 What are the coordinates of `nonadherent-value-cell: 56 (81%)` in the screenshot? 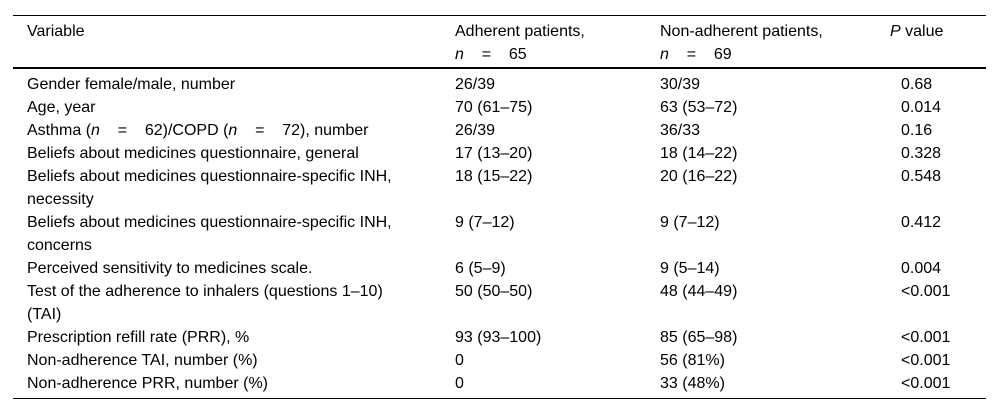 It's located at (692, 360).